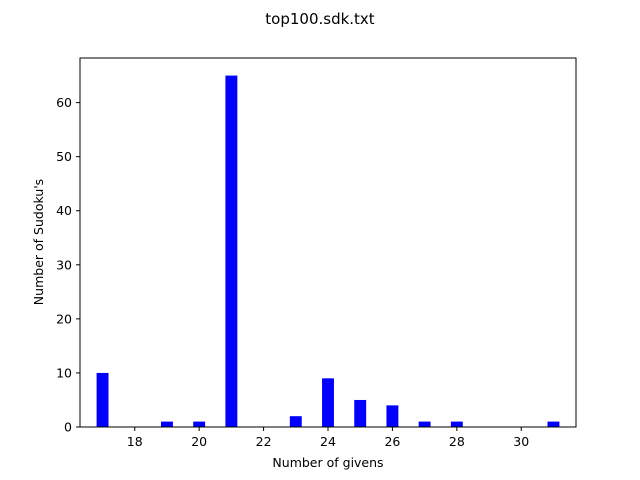  What do you see at coordinates (264, 441) in the screenshot?
I see `x-tick-label-22: 22` at bounding box center [264, 441].